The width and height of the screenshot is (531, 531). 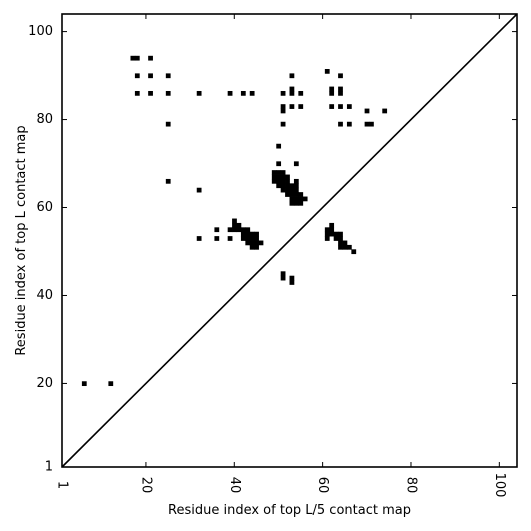 What do you see at coordinates (44, 295) in the screenshot?
I see `y-tick-label: 40` at bounding box center [44, 295].